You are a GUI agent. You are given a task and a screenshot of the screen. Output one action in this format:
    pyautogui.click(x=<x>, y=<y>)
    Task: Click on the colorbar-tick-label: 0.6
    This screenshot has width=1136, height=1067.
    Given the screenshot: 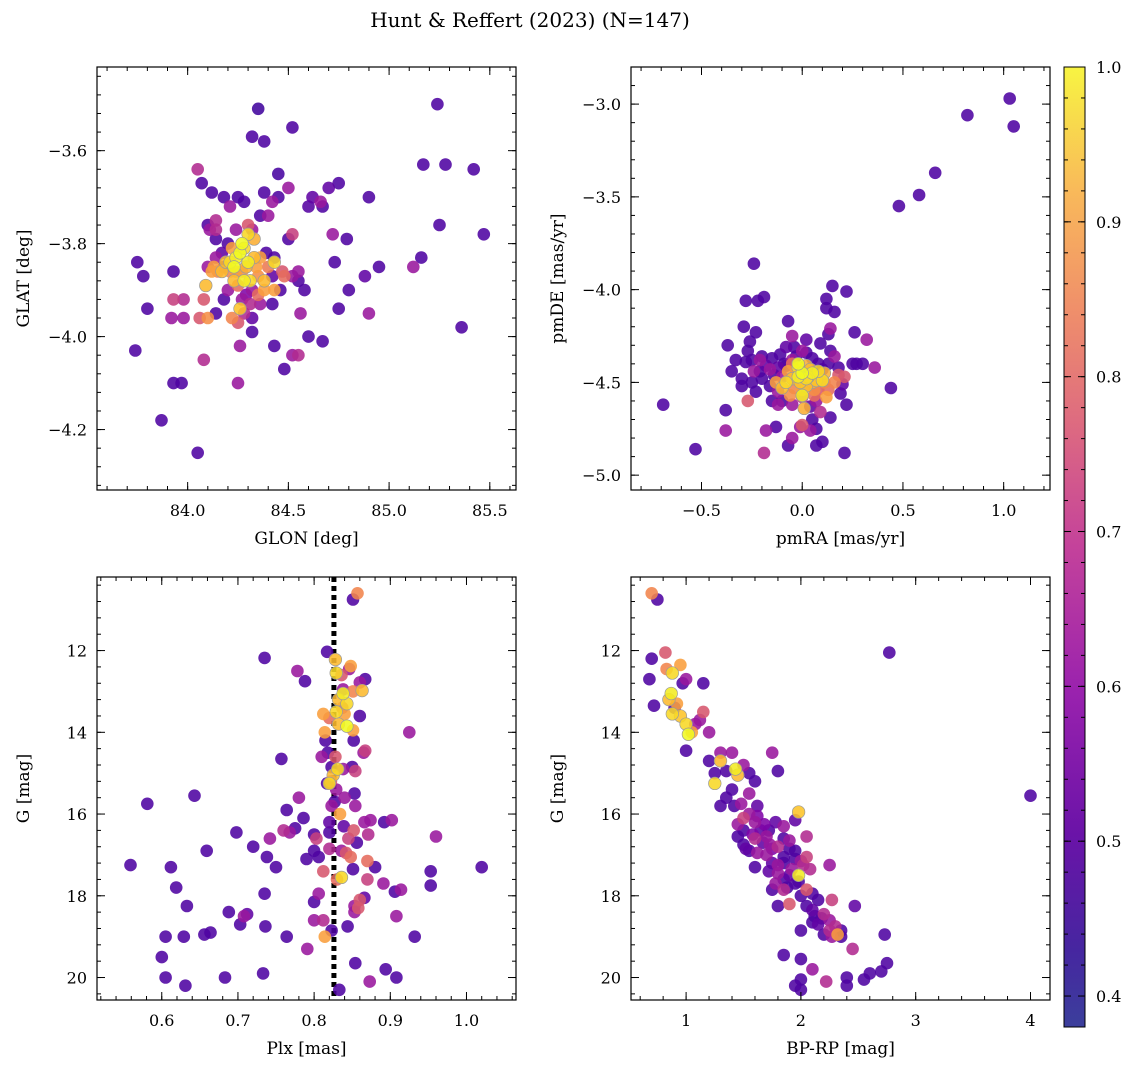 What is the action you would take?
    pyautogui.click(x=1108, y=686)
    